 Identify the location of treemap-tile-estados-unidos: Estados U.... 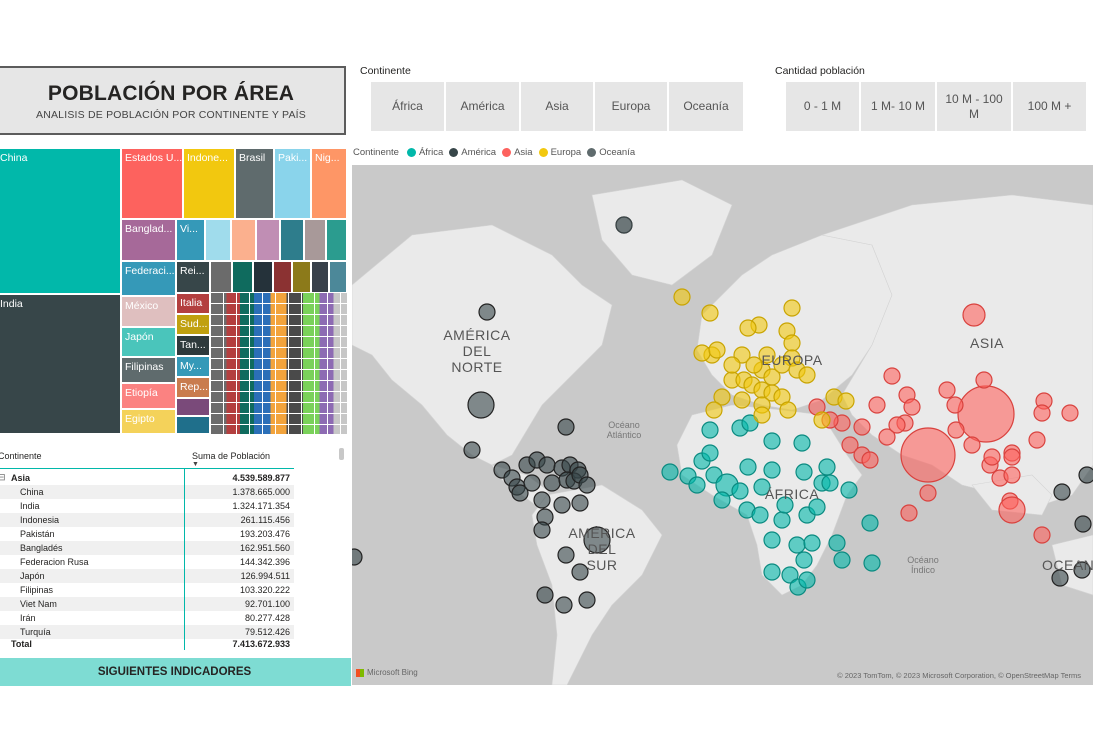
(152, 183).